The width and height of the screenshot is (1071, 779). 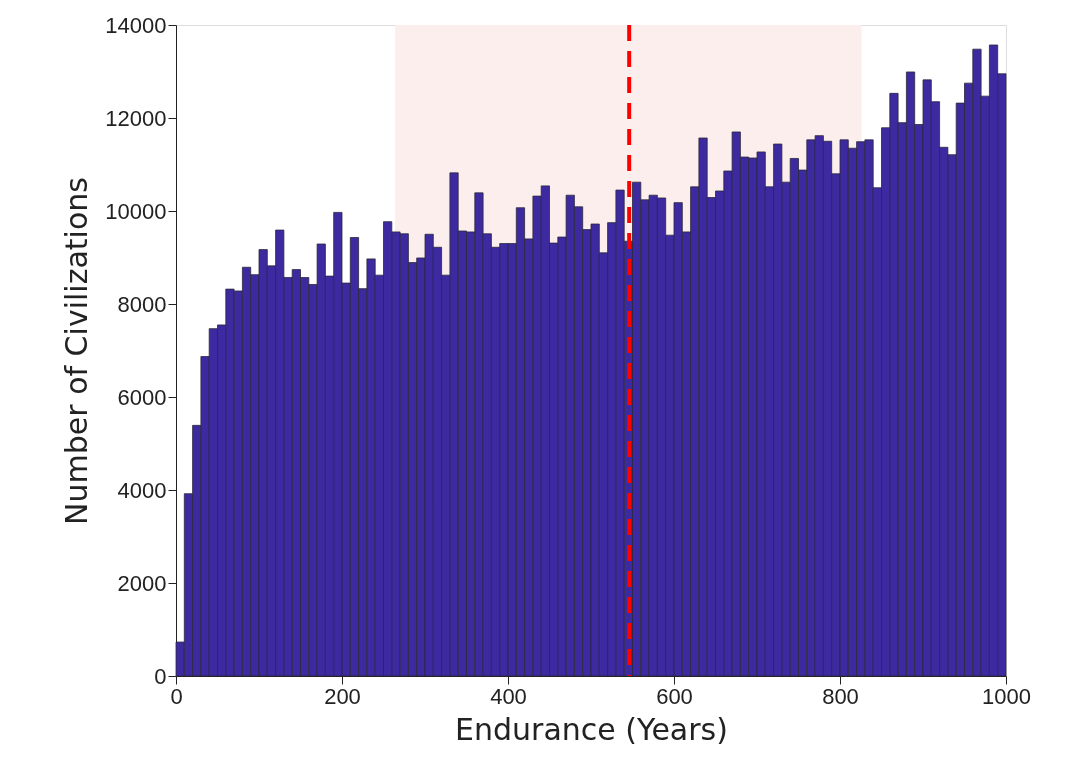 I want to click on x-tick-label: 600, so click(x=674, y=696).